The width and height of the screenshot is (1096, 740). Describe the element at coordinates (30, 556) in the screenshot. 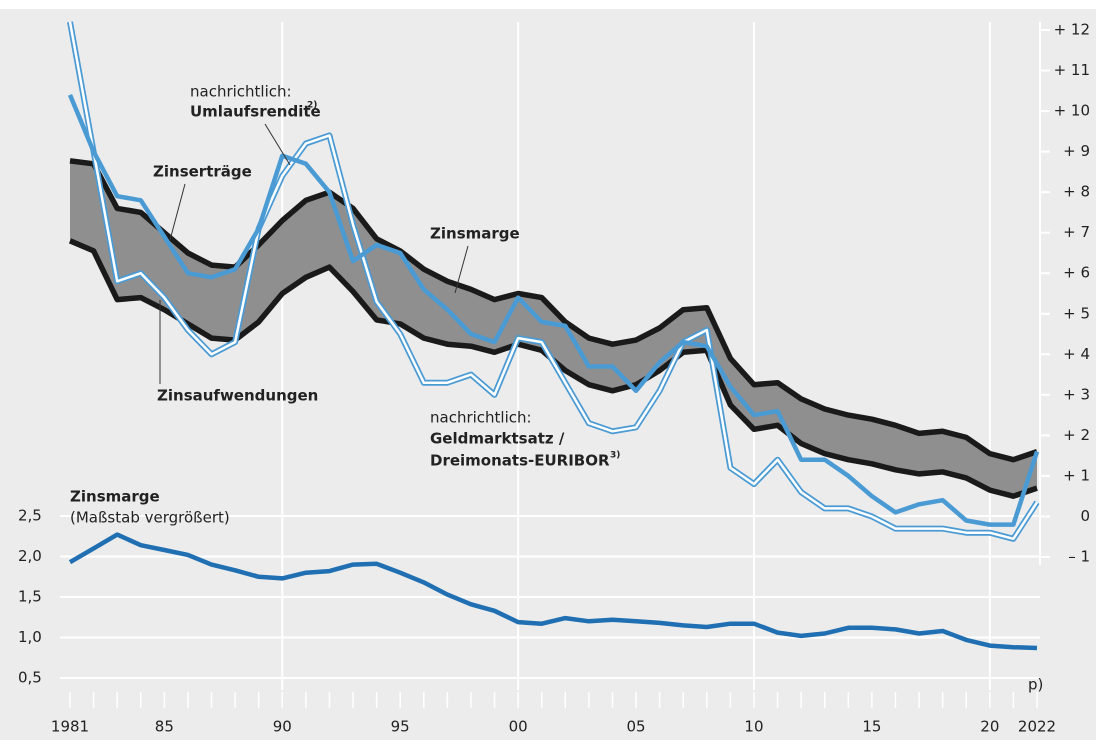

I see `y-tick-label: 2,0` at that location.